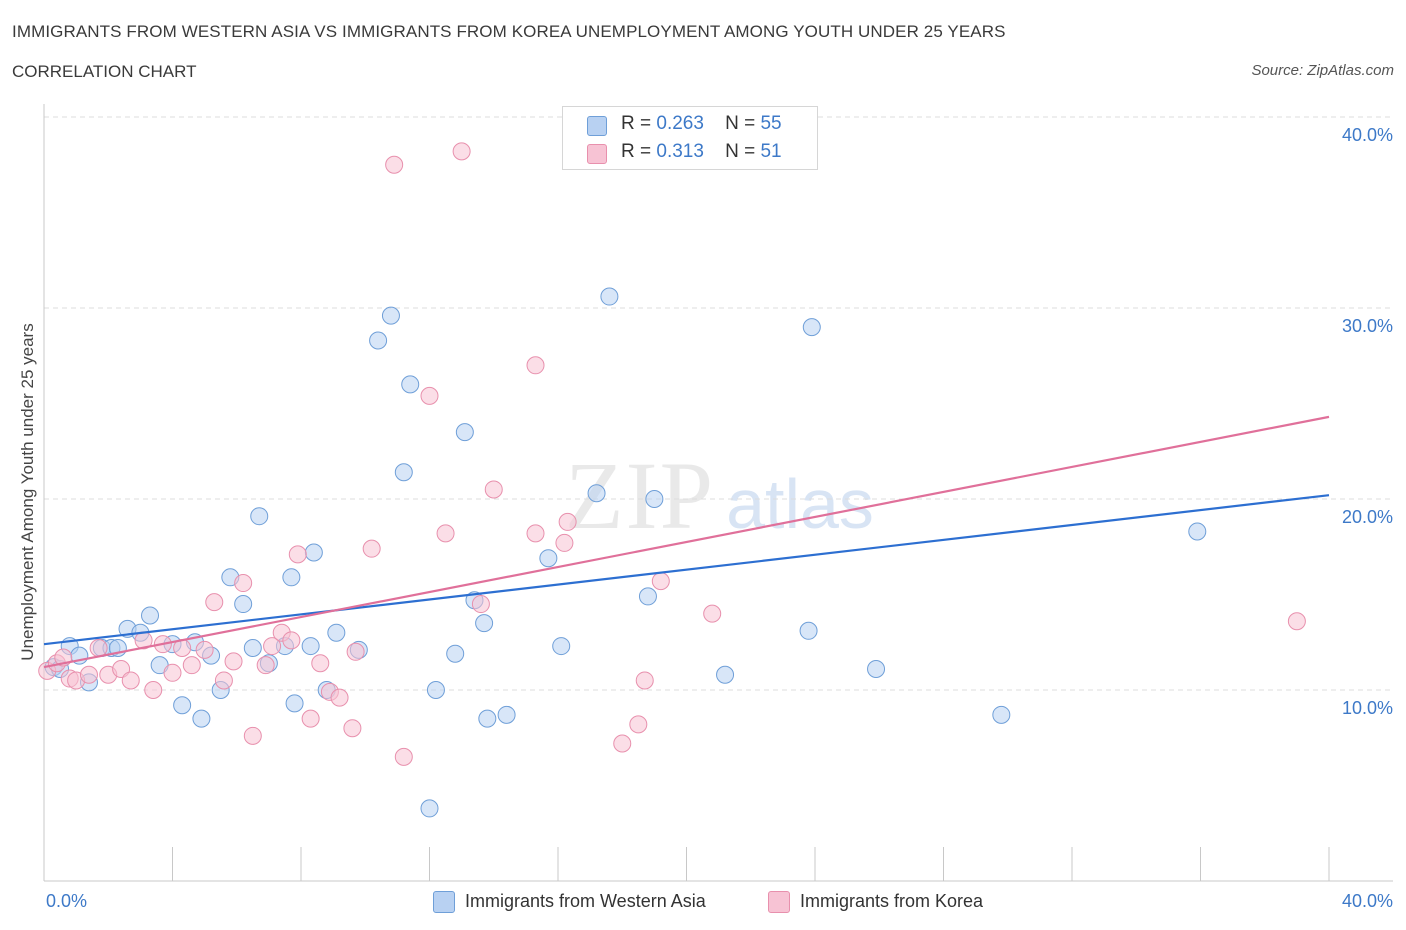 The height and width of the screenshot is (930, 1406). What do you see at coordinates (1367, 326) in the screenshot?
I see `y-tick-label: 30.0%` at bounding box center [1367, 326].